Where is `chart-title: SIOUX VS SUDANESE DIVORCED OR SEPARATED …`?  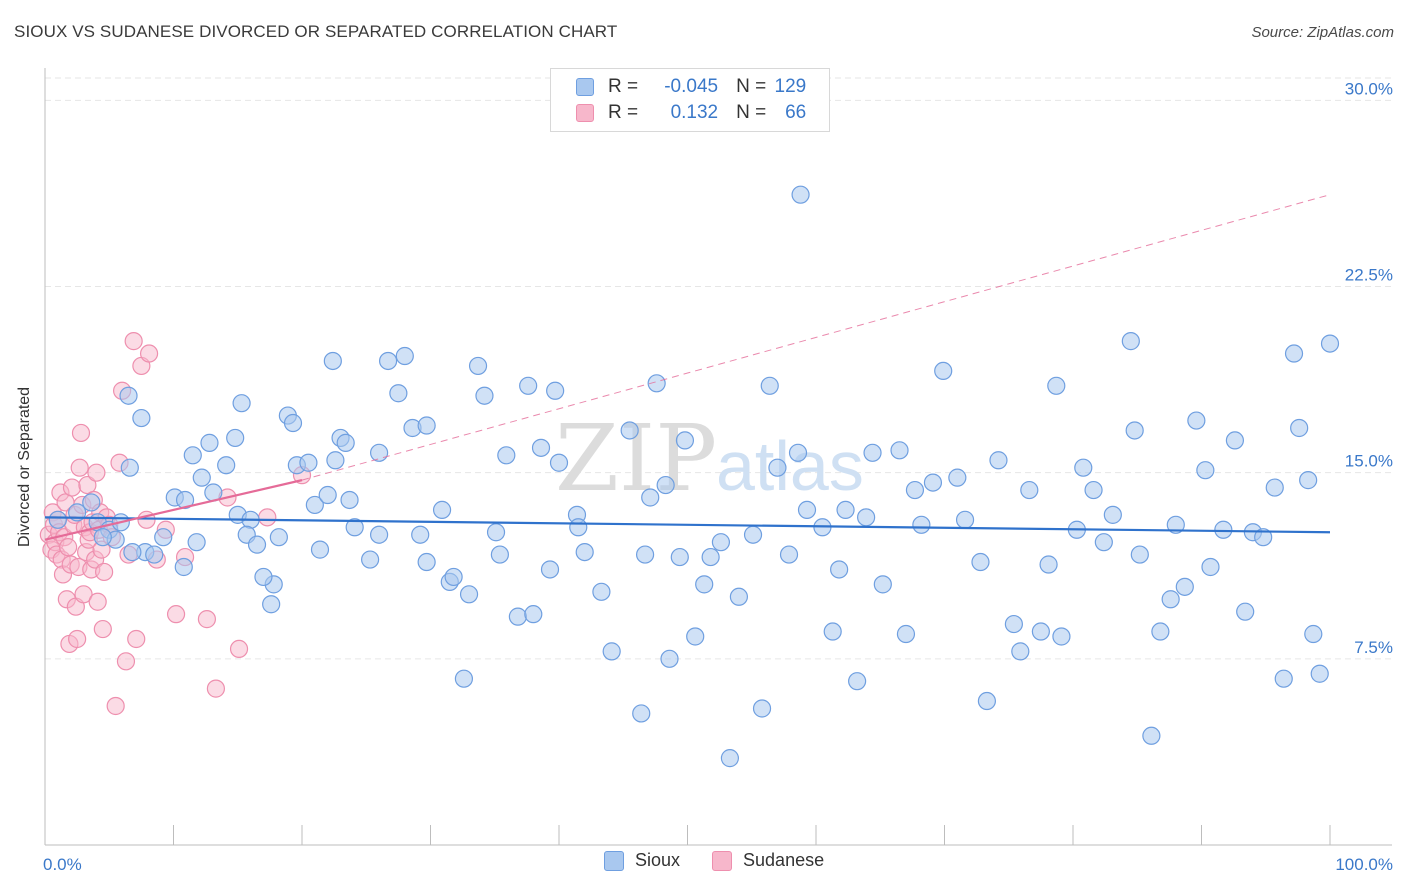 chart-title: SIOUX VS SUDANESE DIVORCED OR SEPARATED … is located at coordinates (316, 31).